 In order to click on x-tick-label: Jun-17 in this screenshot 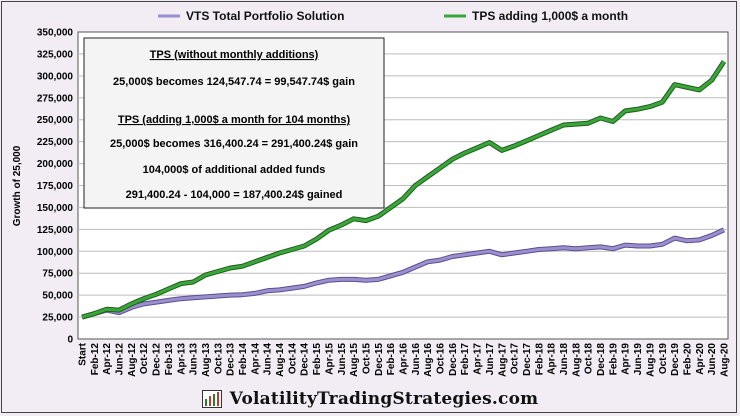, I will do `click(490, 359)`.